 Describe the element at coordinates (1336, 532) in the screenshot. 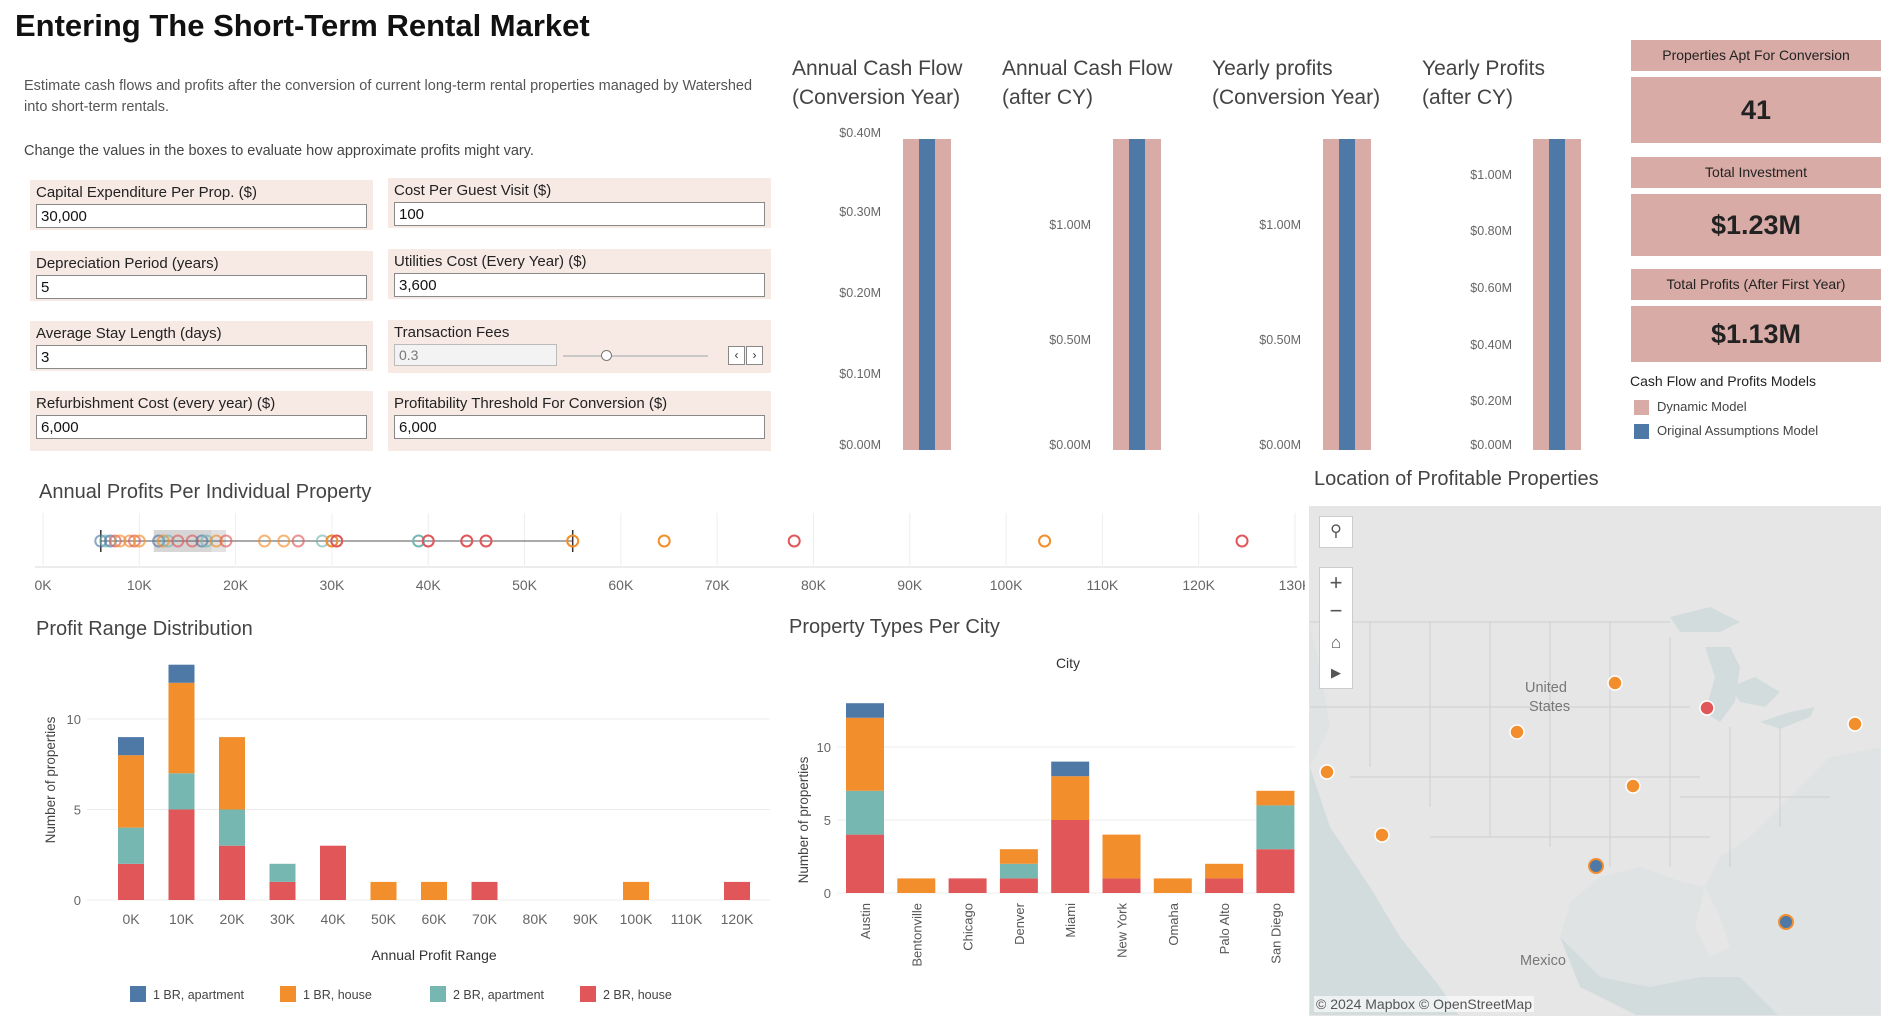

I see `map-search-button: ⚲` at that location.